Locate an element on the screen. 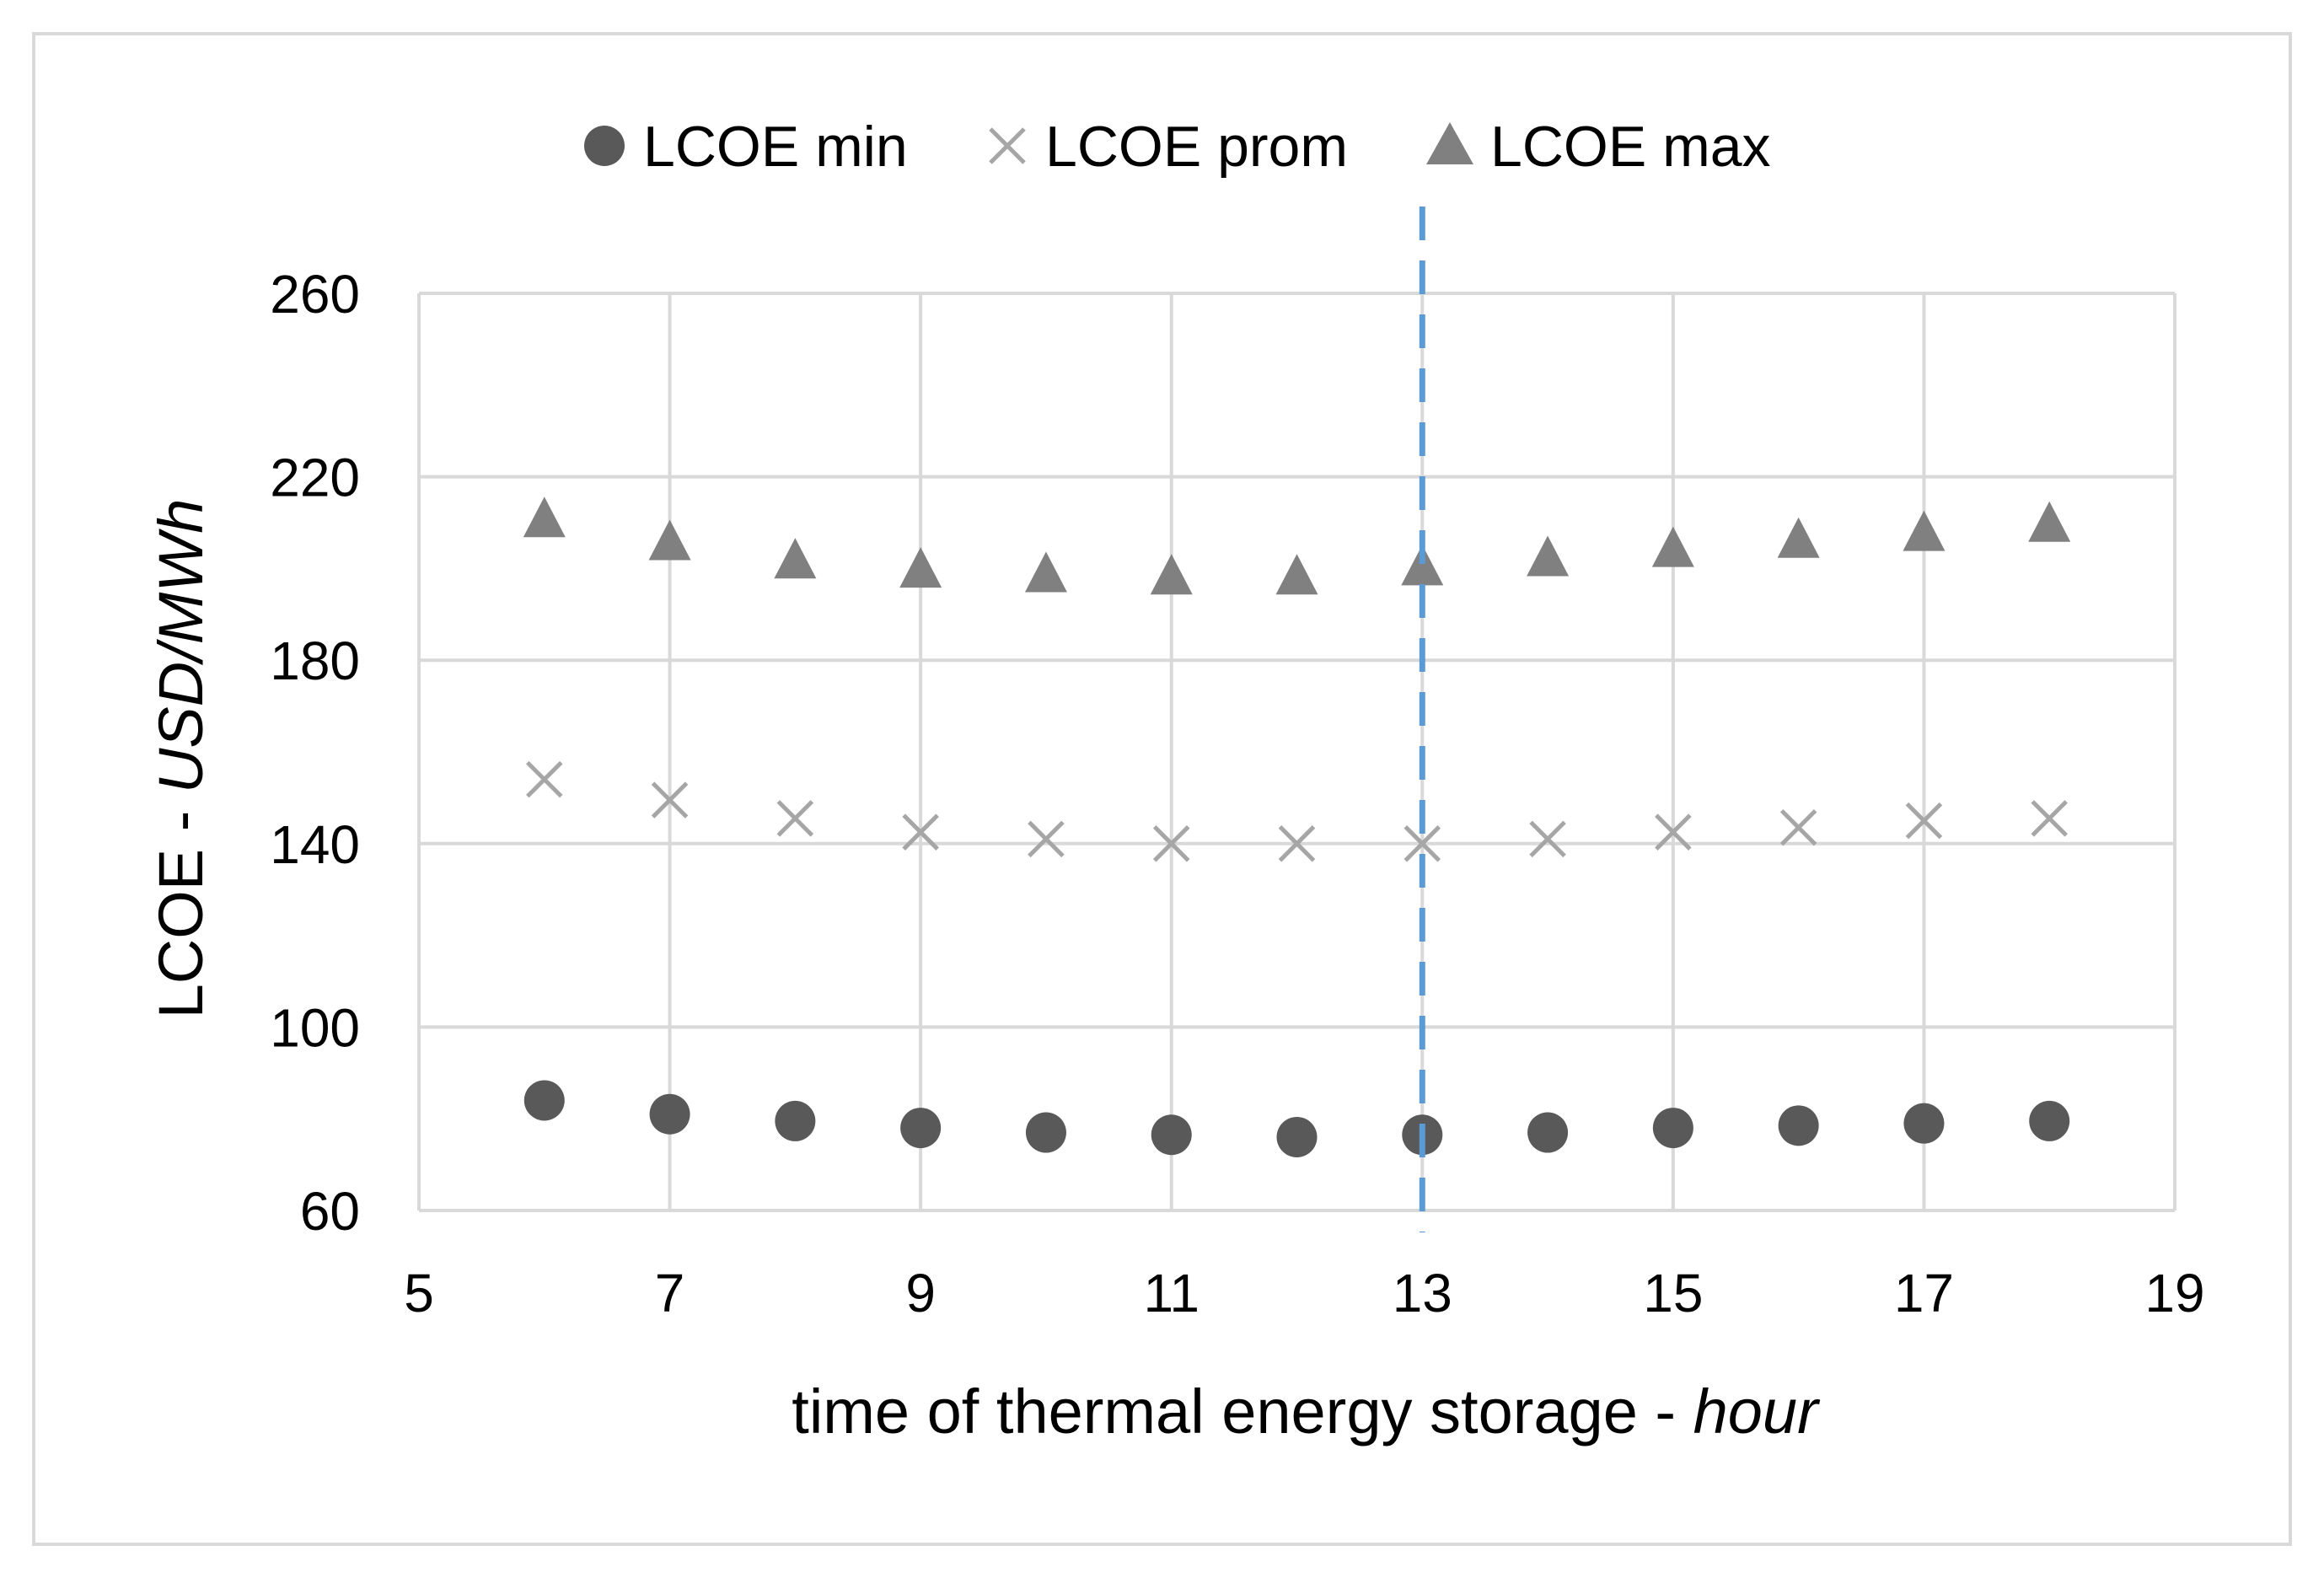  legend-label-lcoe-prom: LCOE prom is located at coordinates (1196, 147).